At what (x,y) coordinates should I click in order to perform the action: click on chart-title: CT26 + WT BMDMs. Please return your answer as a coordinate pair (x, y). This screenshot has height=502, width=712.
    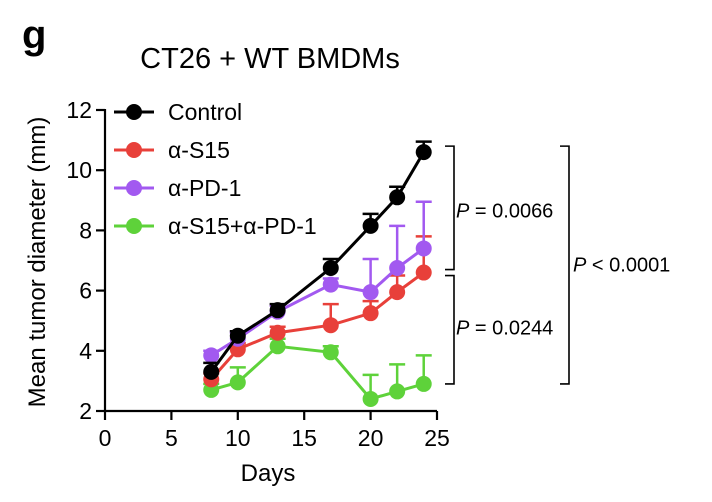
    Looking at the image, I should click on (270, 59).